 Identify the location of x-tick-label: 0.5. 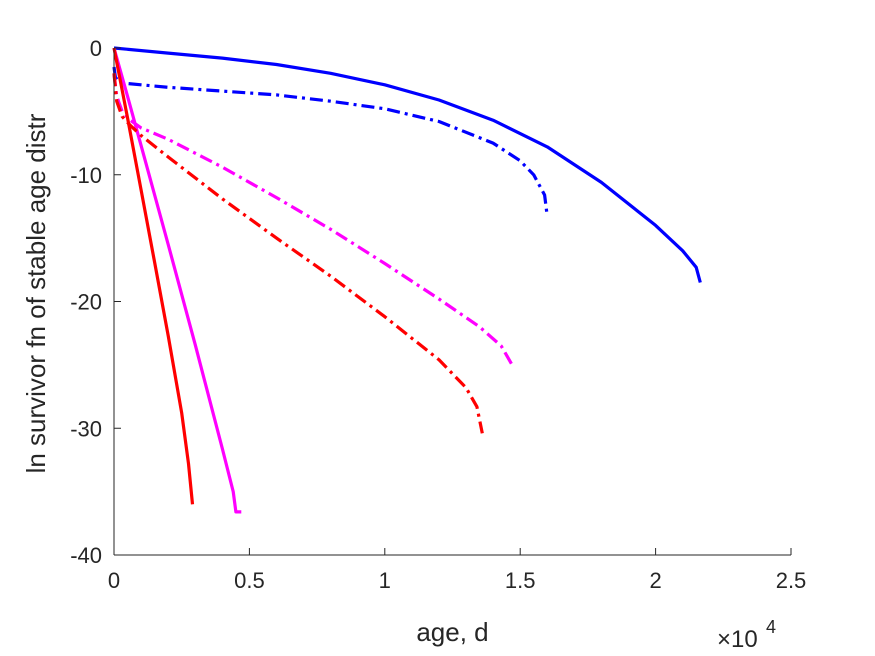
(249, 580).